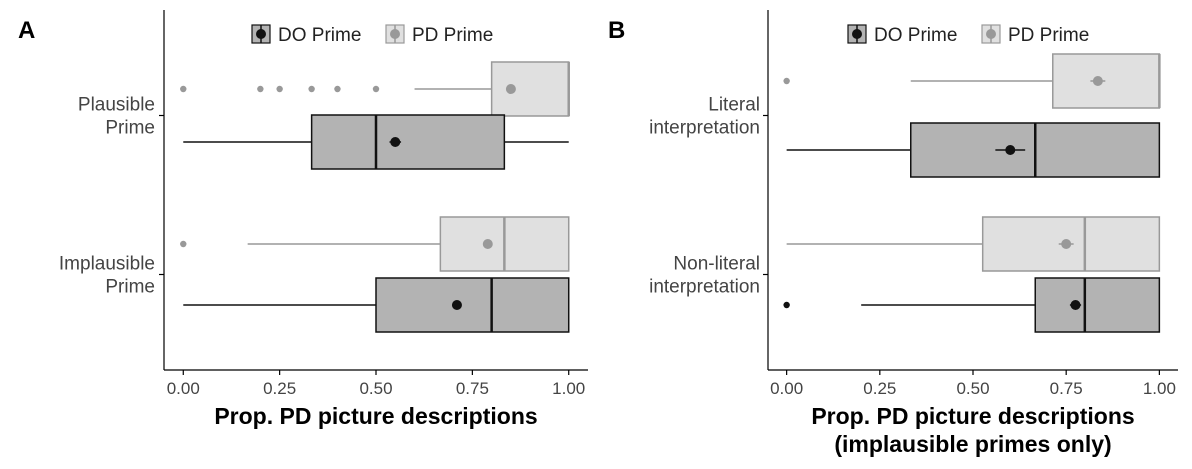 The height and width of the screenshot is (469, 1192). Describe the element at coordinates (616, 30) in the screenshot. I see `panel-b-letter: B` at that location.